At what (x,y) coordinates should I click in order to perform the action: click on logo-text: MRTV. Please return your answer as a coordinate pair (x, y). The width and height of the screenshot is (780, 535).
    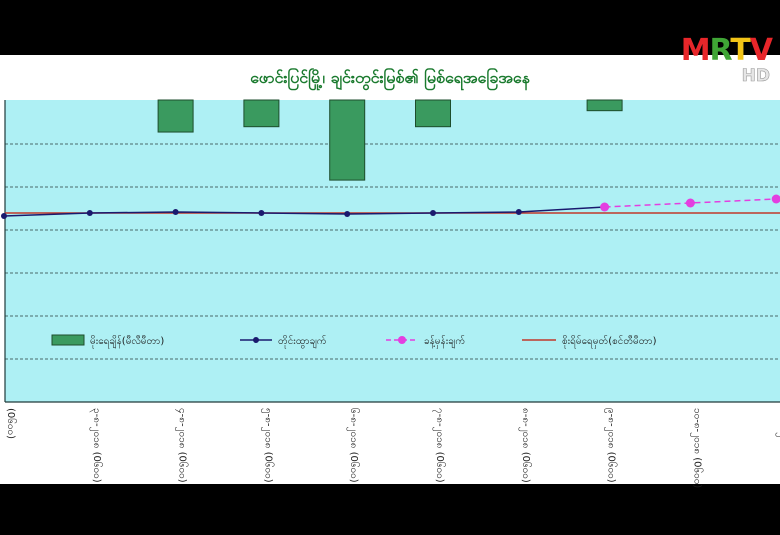
    Looking at the image, I should click on (726, 50).